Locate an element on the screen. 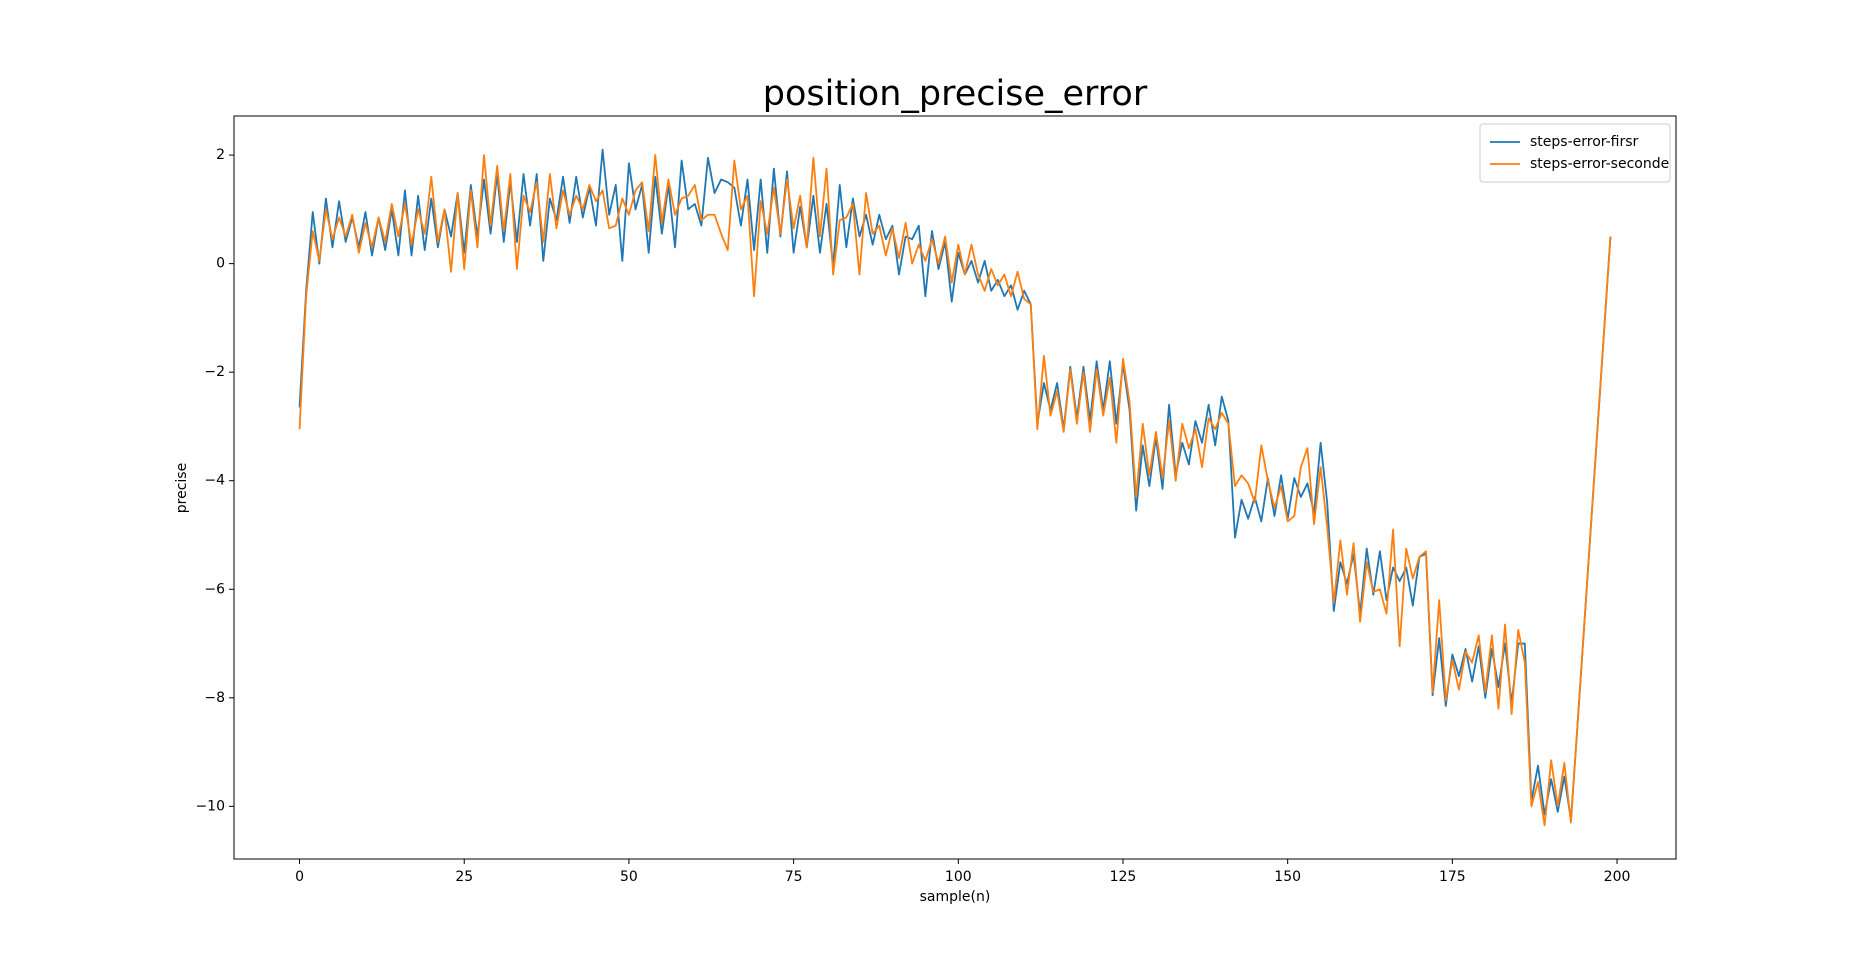 The height and width of the screenshot is (963, 1854). y-axis-label: precise is located at coordinates (182, 488).